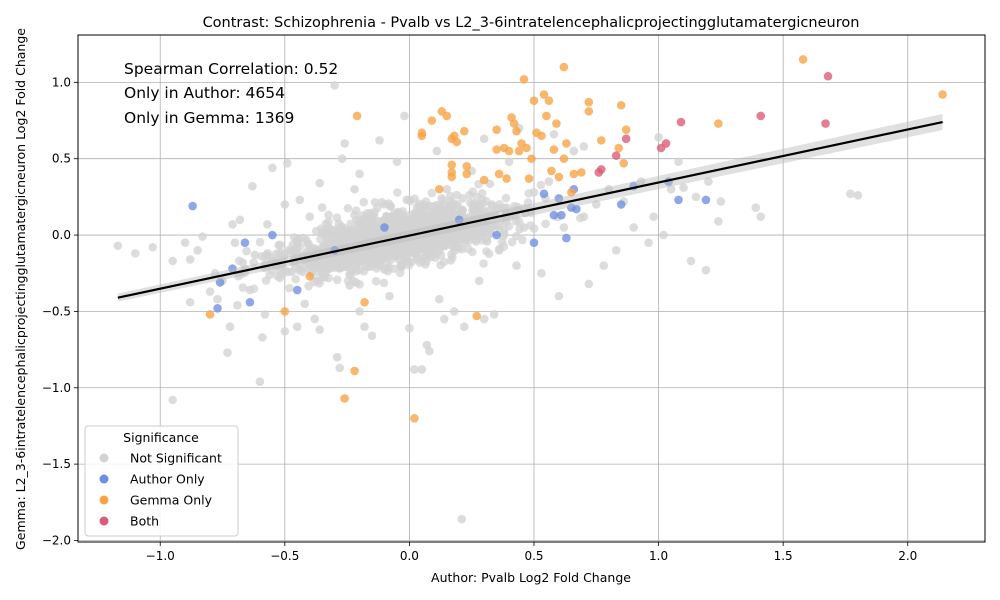 This screenshot has height=600, width=1000. Describe the element at coordinates (783, 556) in the screenshot. I see `x-tick-label: 1.5` at that location.